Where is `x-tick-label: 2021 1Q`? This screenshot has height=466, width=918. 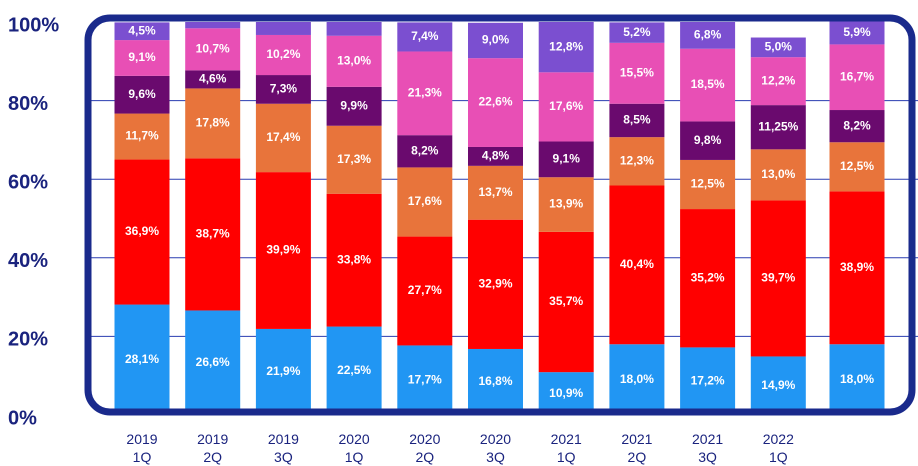 x-tick-label: 2021 1Q is located at coordinates (566, 448).